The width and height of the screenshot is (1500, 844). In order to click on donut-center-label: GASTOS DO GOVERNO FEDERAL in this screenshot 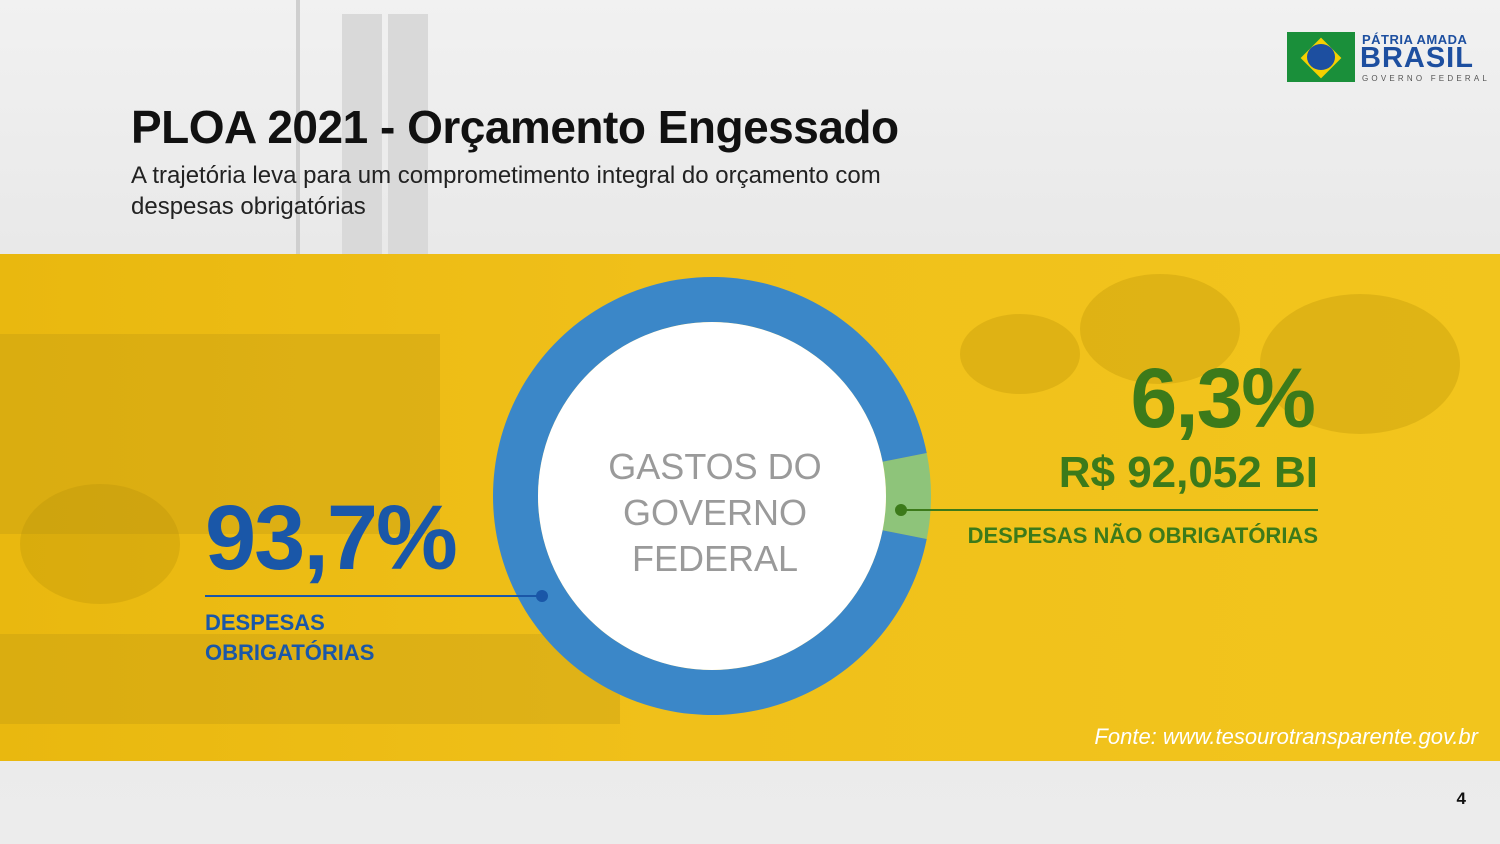, I will do `click(715, 512)`.